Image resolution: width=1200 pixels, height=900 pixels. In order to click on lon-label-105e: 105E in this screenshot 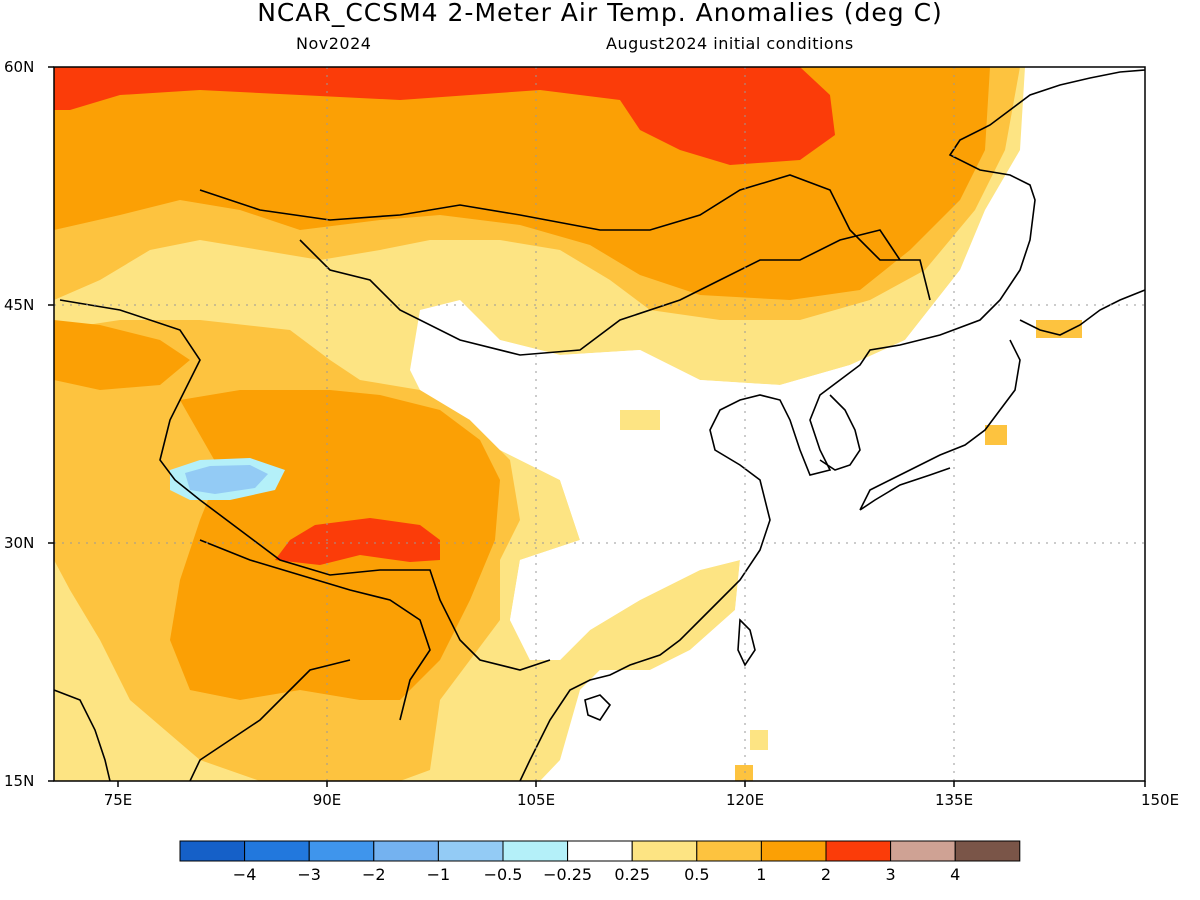, I will do `click(536, 800)`.